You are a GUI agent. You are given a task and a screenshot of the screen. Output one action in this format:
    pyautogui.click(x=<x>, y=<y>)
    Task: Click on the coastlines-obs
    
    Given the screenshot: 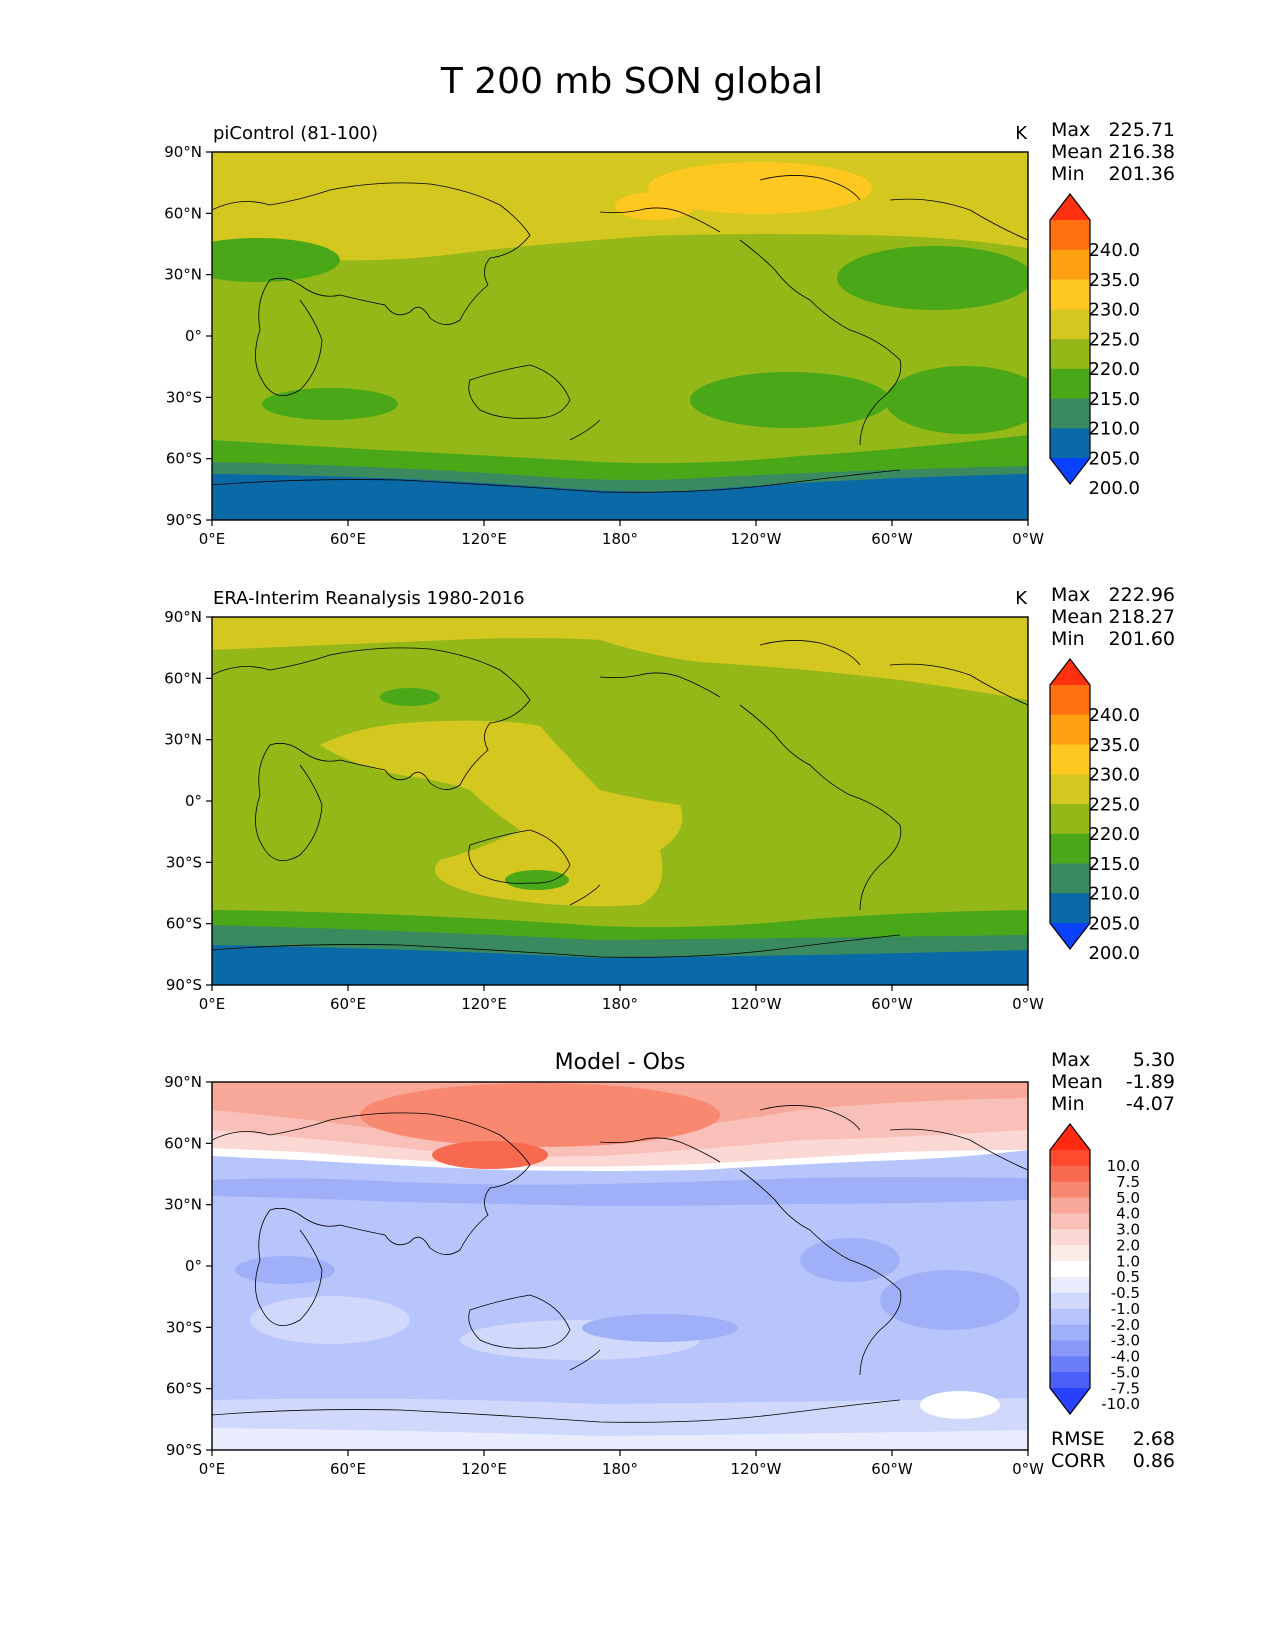 What is the action you would take?
    pyautogui.click(x=620, y=799)
    